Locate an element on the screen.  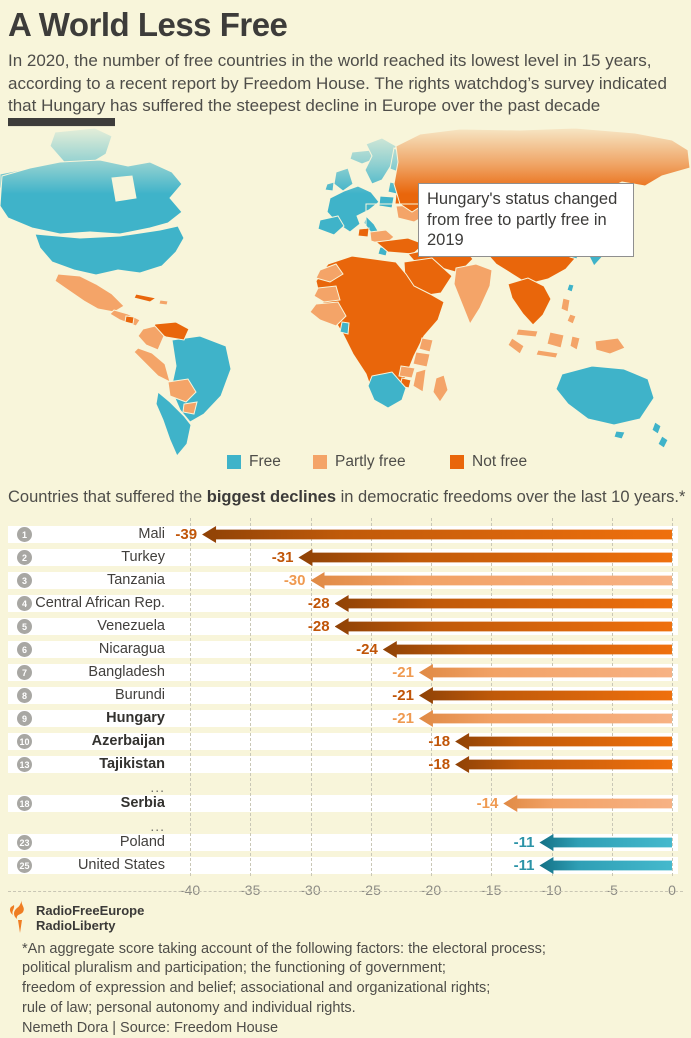
map-ghana is located at coordinates (344, 328).